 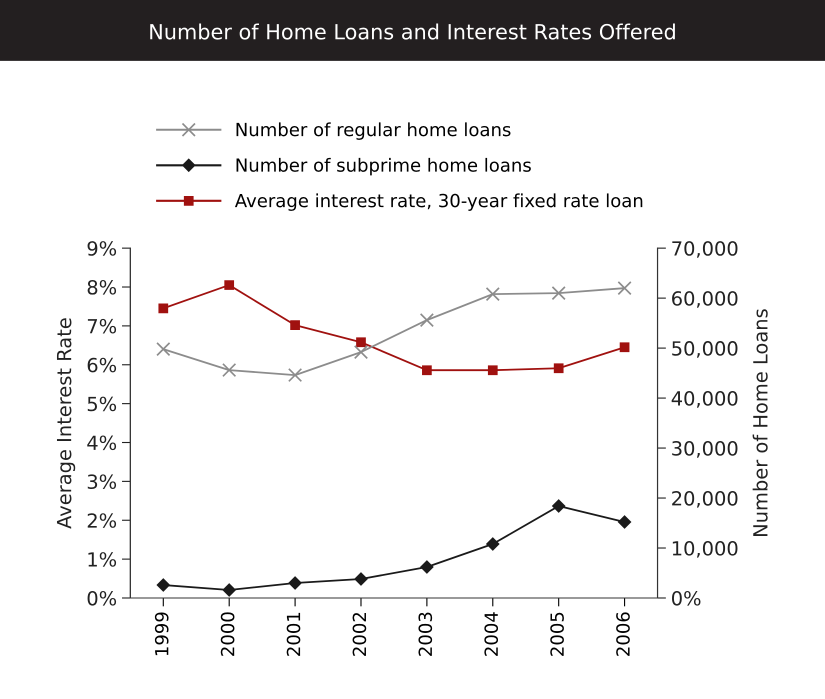 What do you see at coordinates (705, 499) in the screenshot?
I see `y2-tick-label: 20,000` at bounding box center [705, 499].